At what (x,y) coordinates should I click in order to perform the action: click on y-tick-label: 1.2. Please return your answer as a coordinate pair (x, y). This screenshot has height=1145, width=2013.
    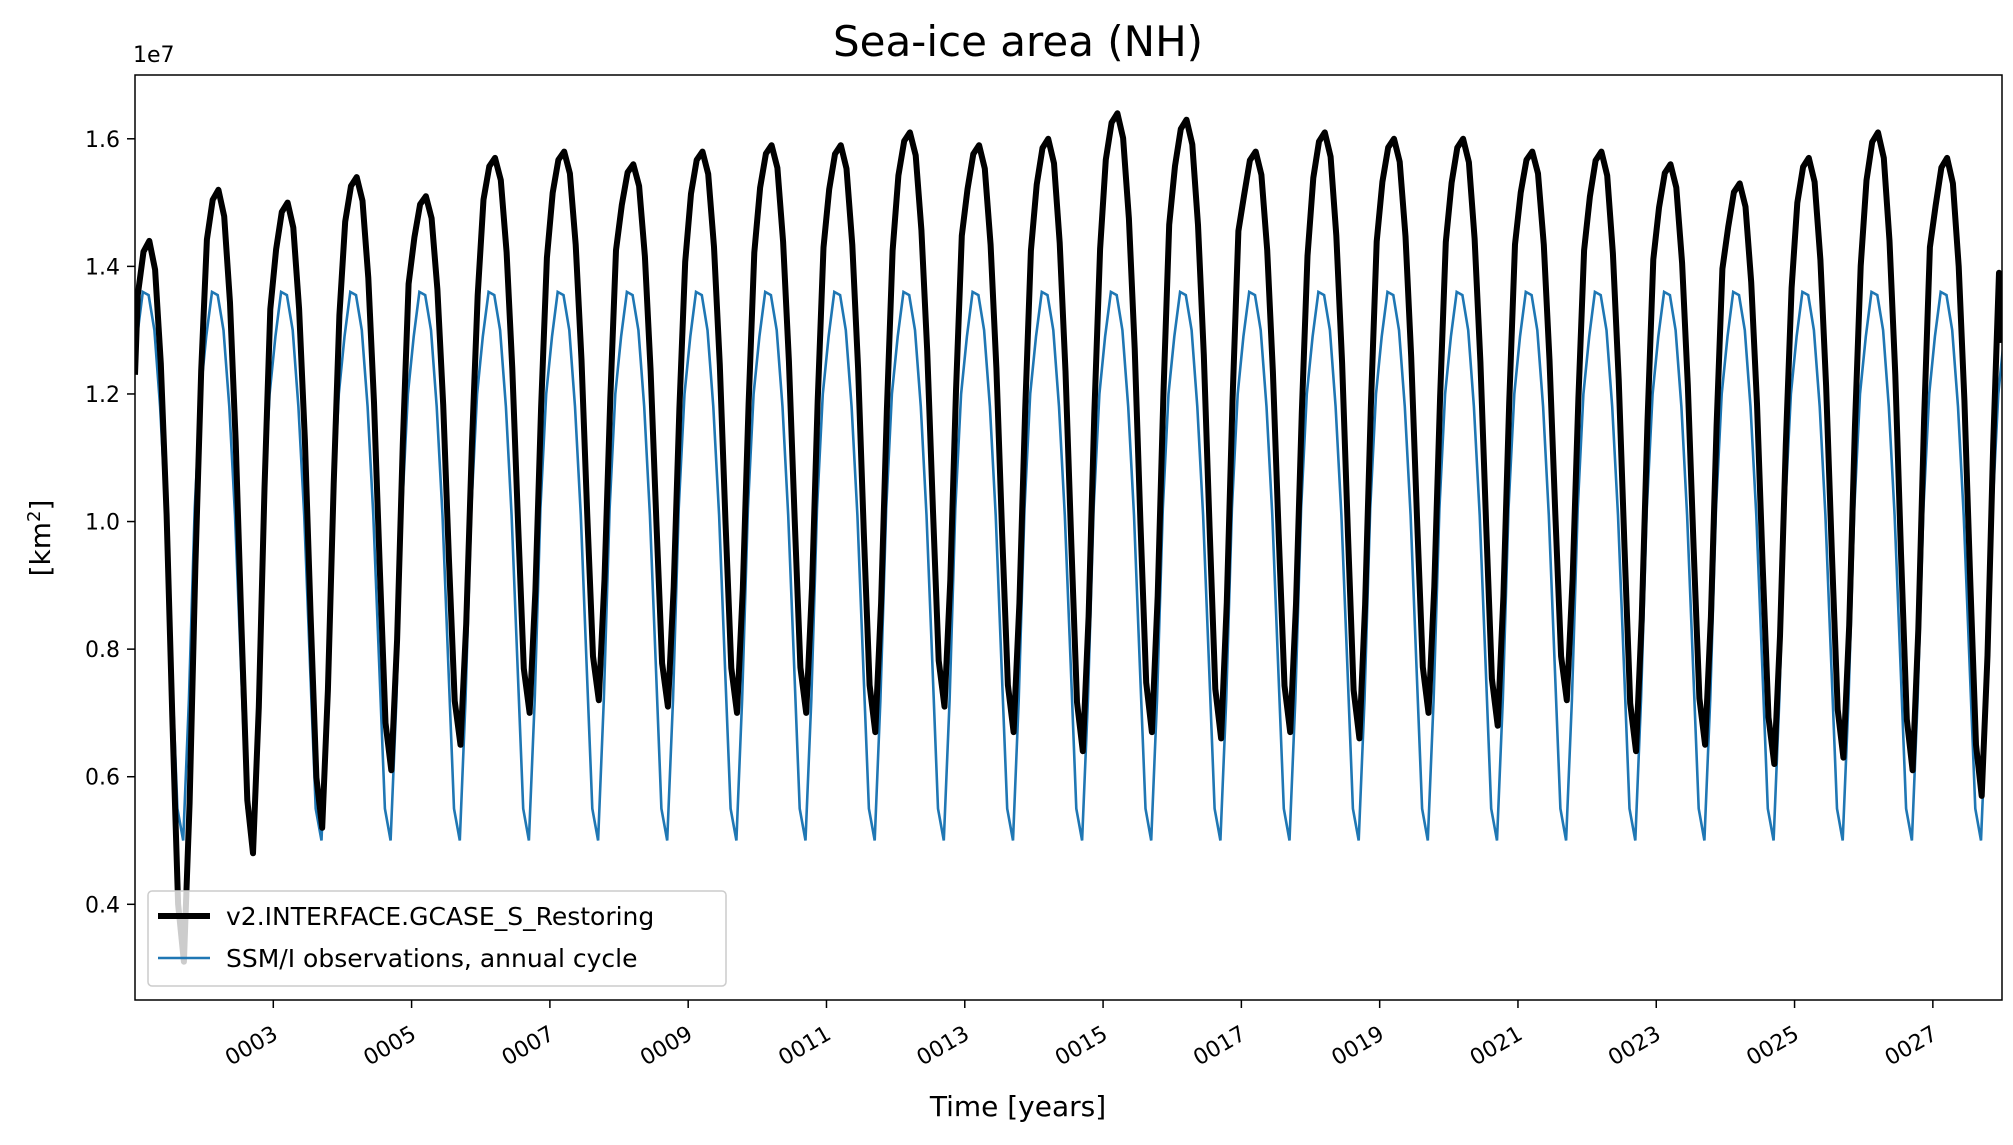
    Looking at the image, I should click on (102, 395).